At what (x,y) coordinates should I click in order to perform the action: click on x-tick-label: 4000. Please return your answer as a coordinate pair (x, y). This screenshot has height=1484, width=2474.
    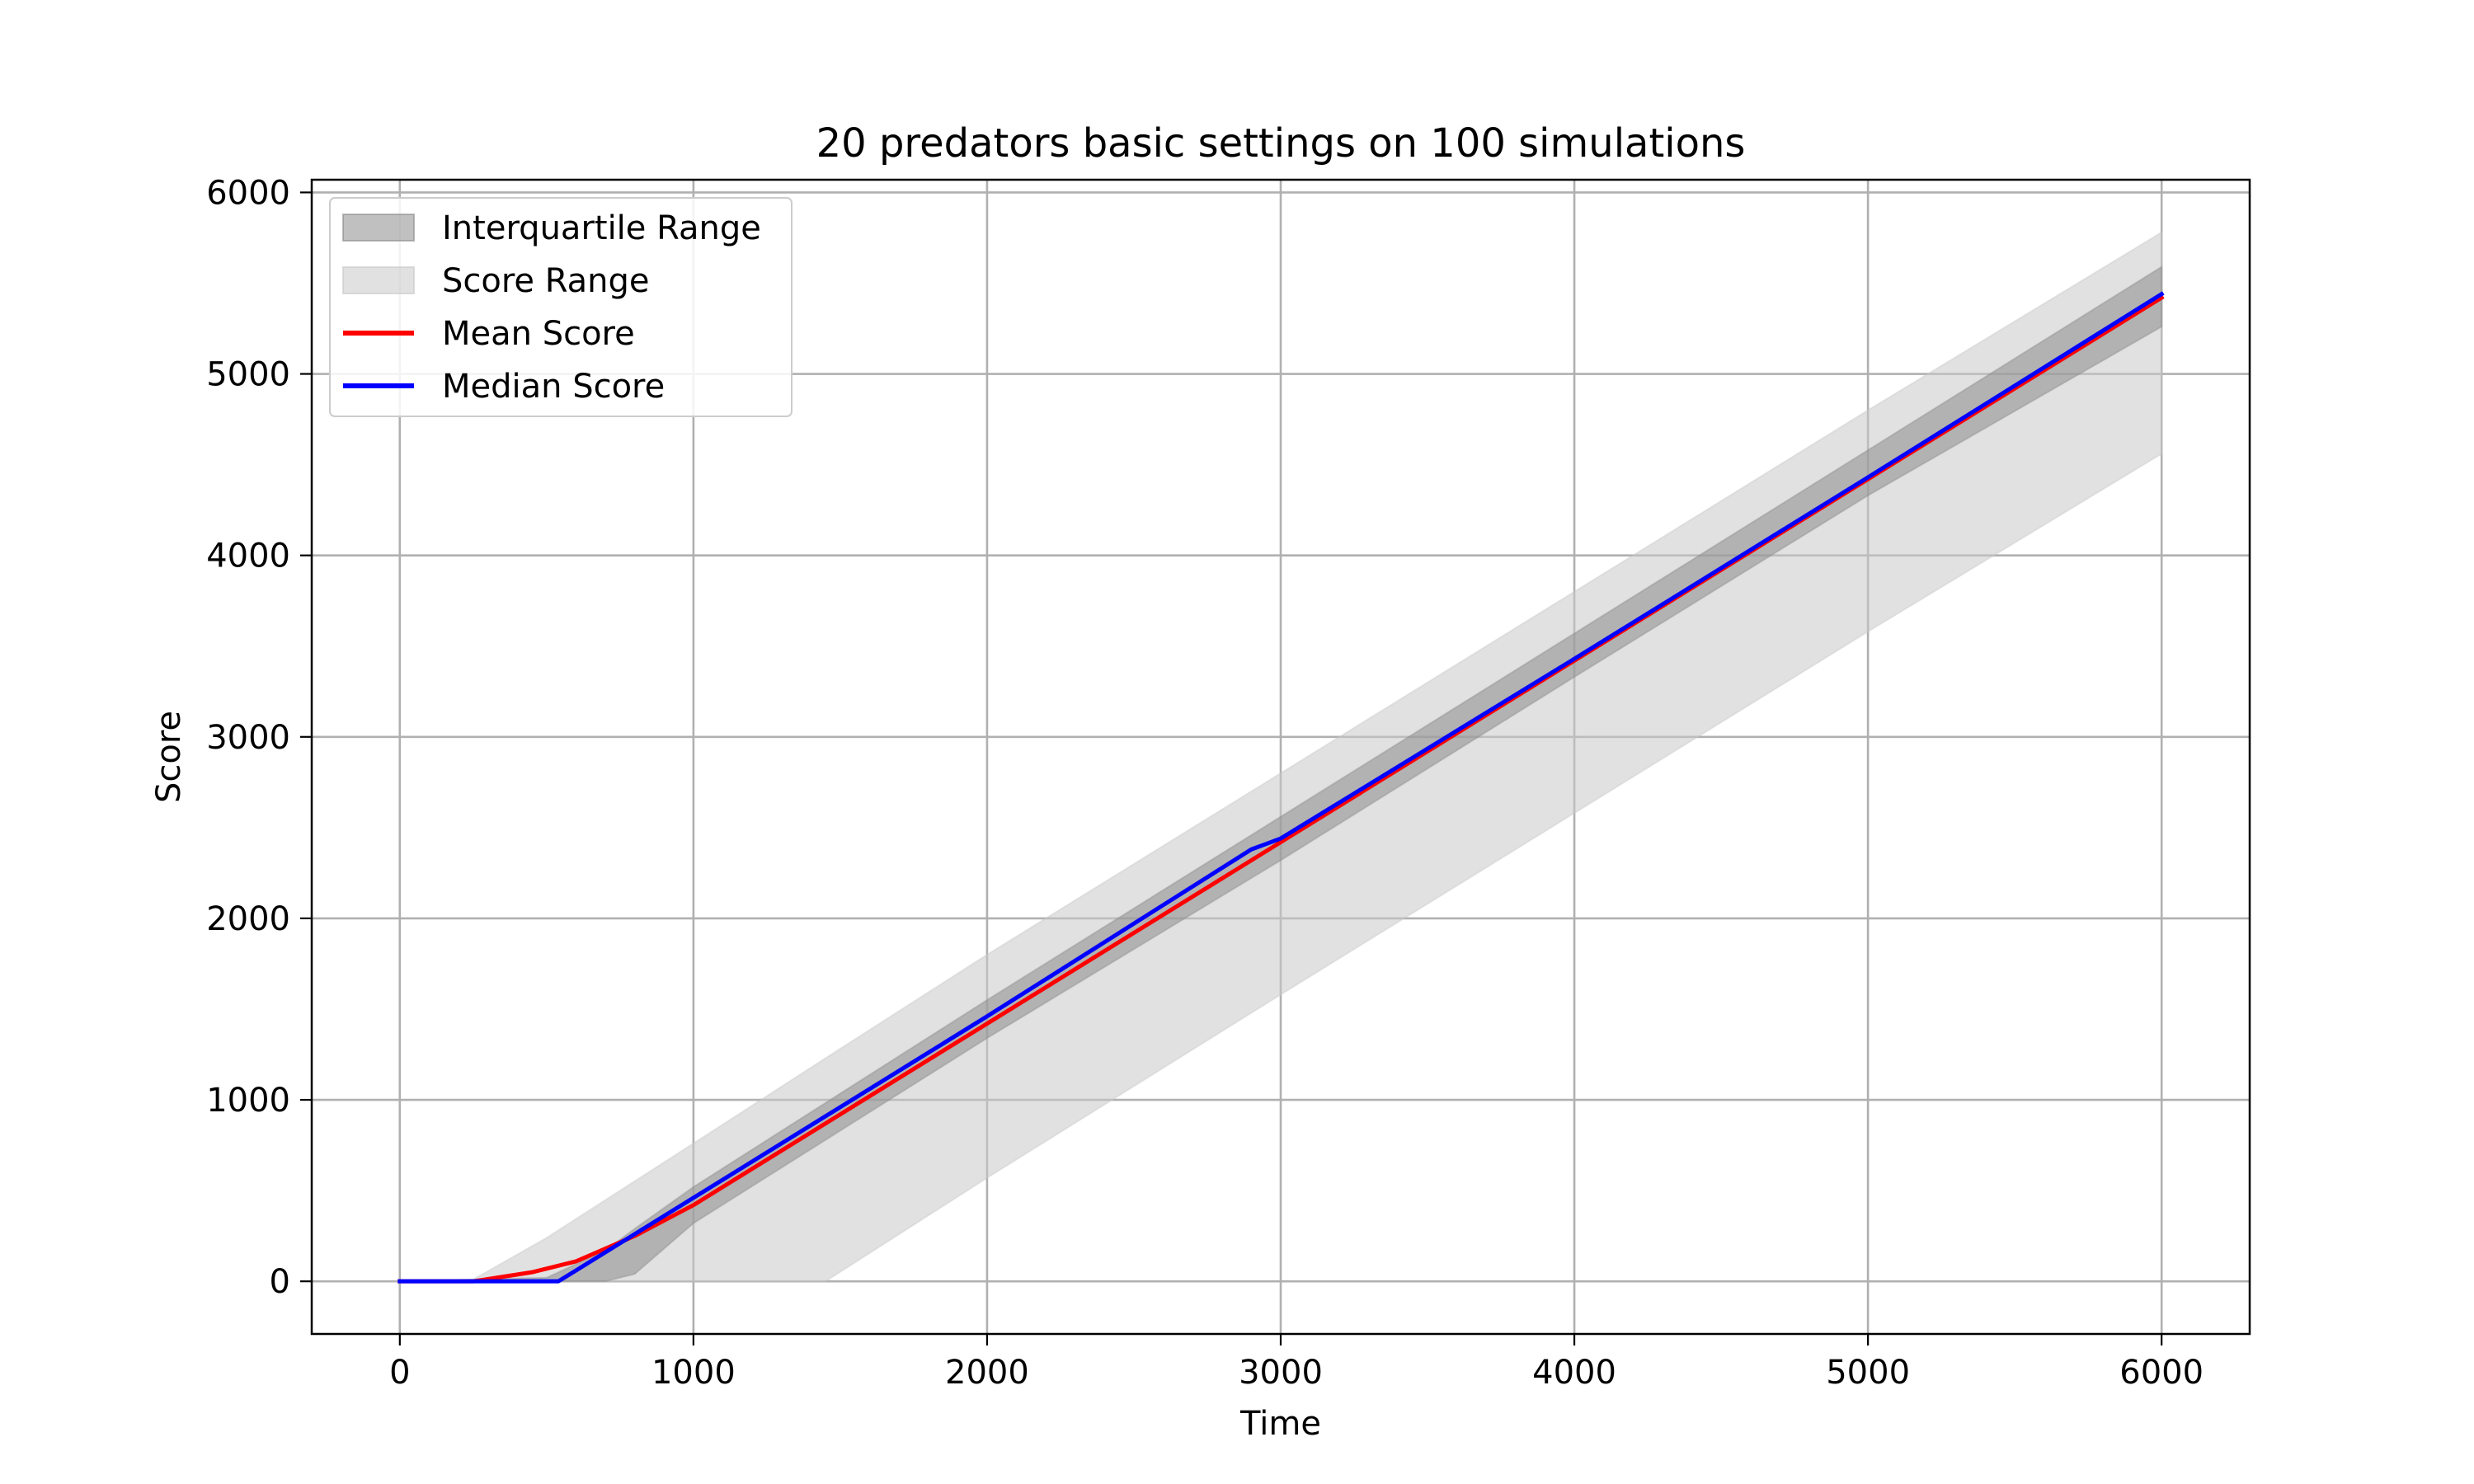
    Looking at the image, I should click on (1574, 1373).